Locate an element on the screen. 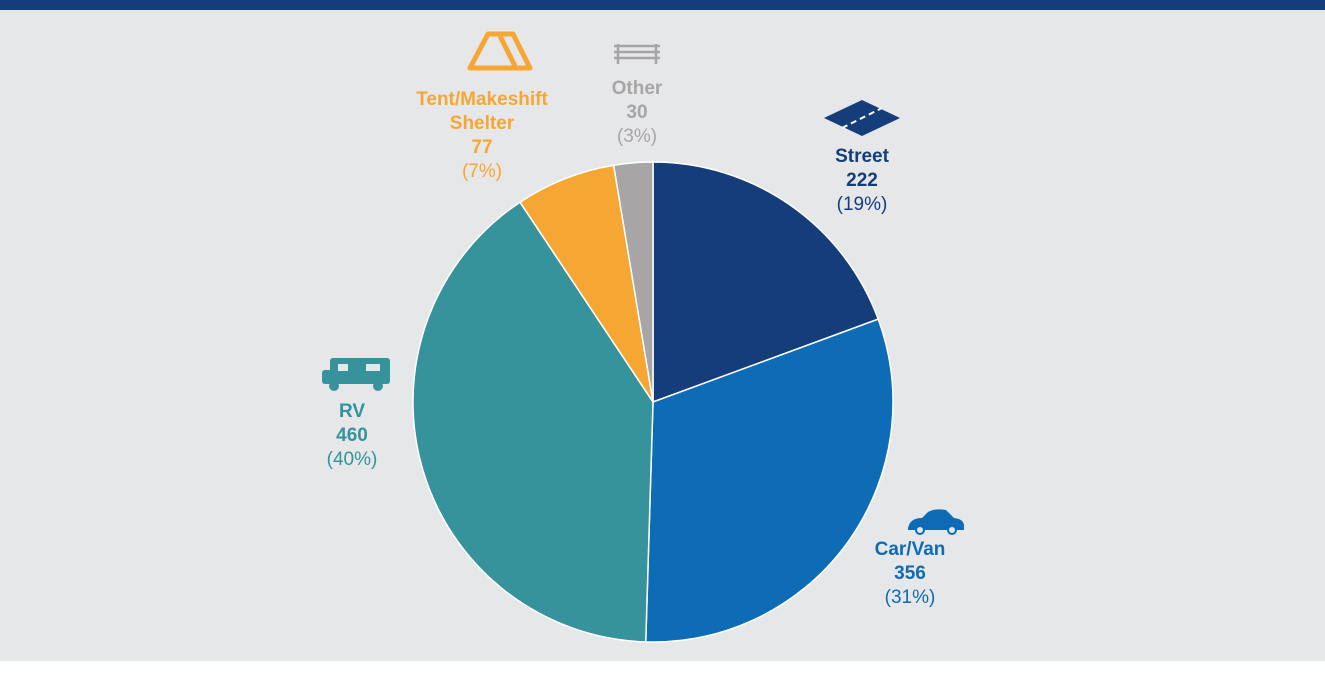 Image resolution: width=1325 pixels, height=675 pixels. bottom-strip is located at coordinates (662, 668).